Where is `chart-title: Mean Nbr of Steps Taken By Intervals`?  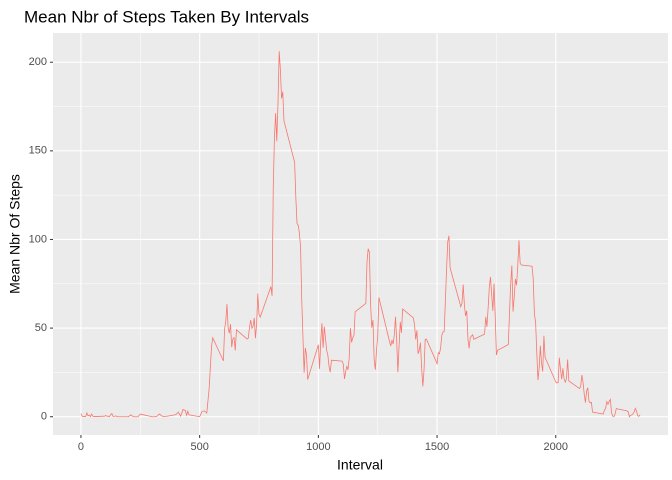 chart-title: Mean Nbr of Steps Taken By Intervals is located at coordinates (166, 16).